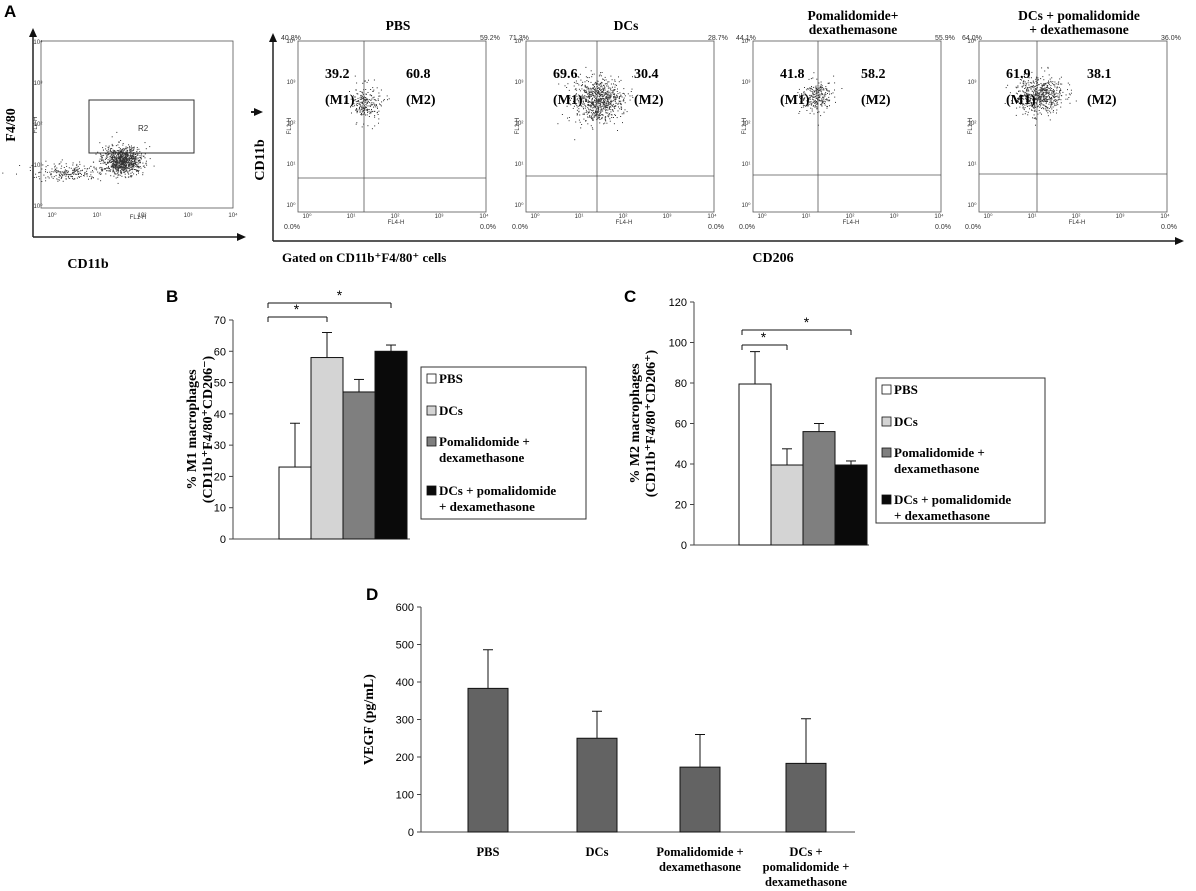 This screenshot has width=1196, height=891. Describe the element at coordinates (97, 216) in the screenshot. I see `gate-x-tick: 10¹` at that location.